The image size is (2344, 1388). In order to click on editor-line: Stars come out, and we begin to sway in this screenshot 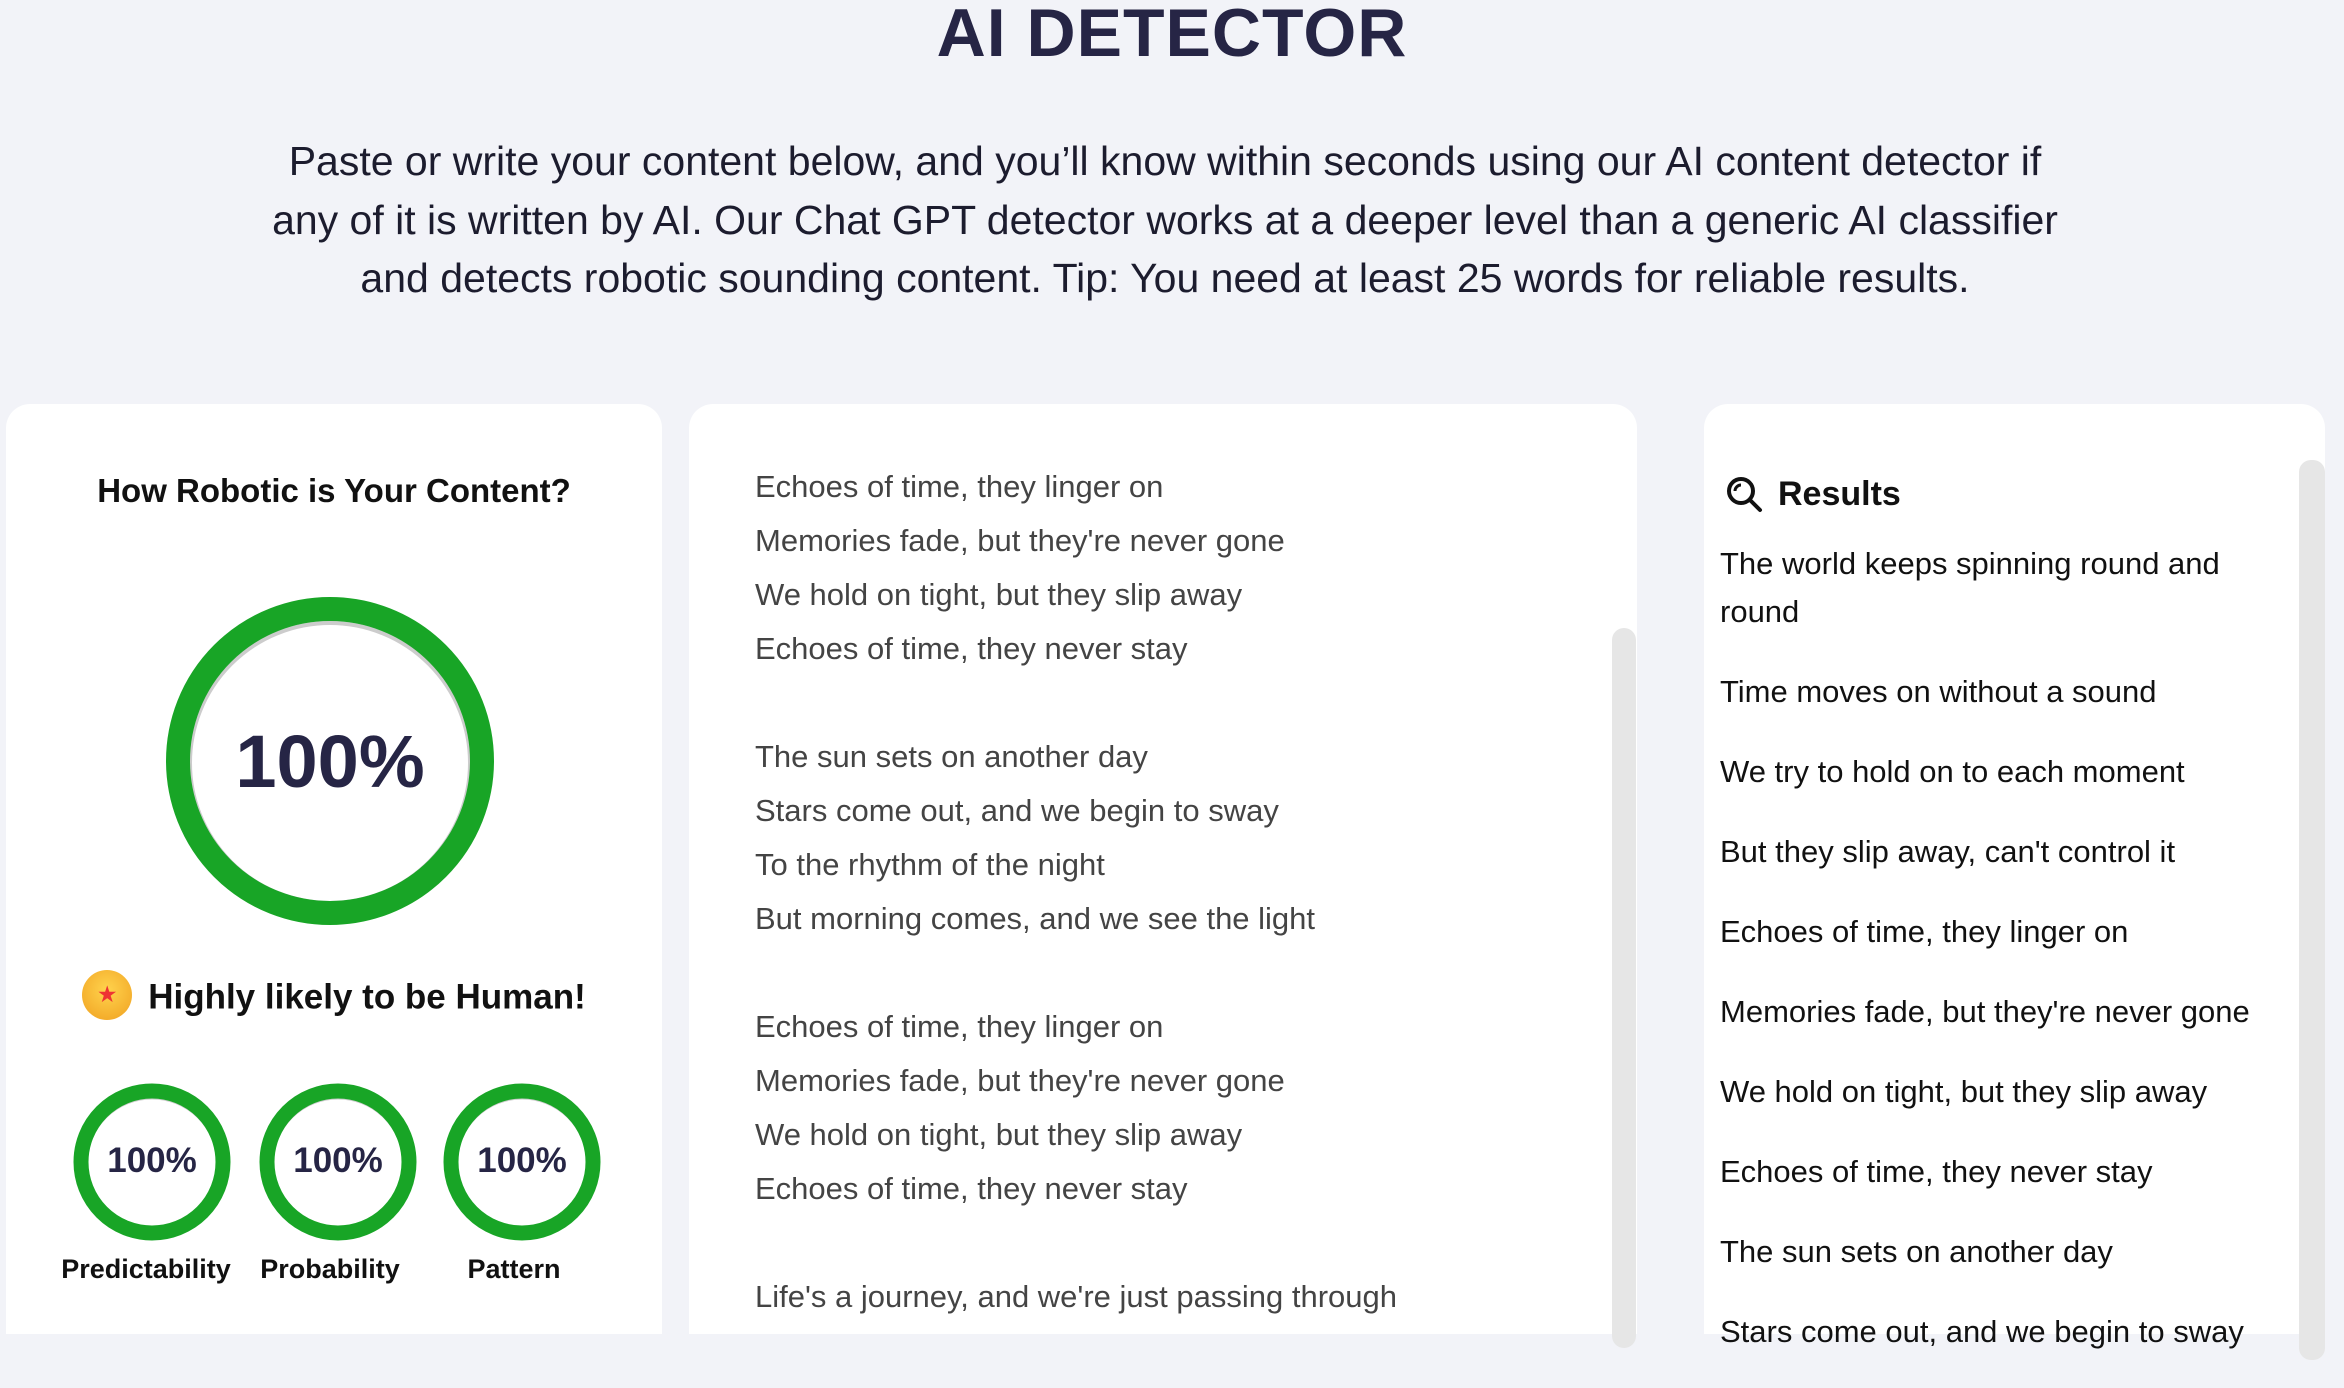, I will do `click(1017, 810)`.